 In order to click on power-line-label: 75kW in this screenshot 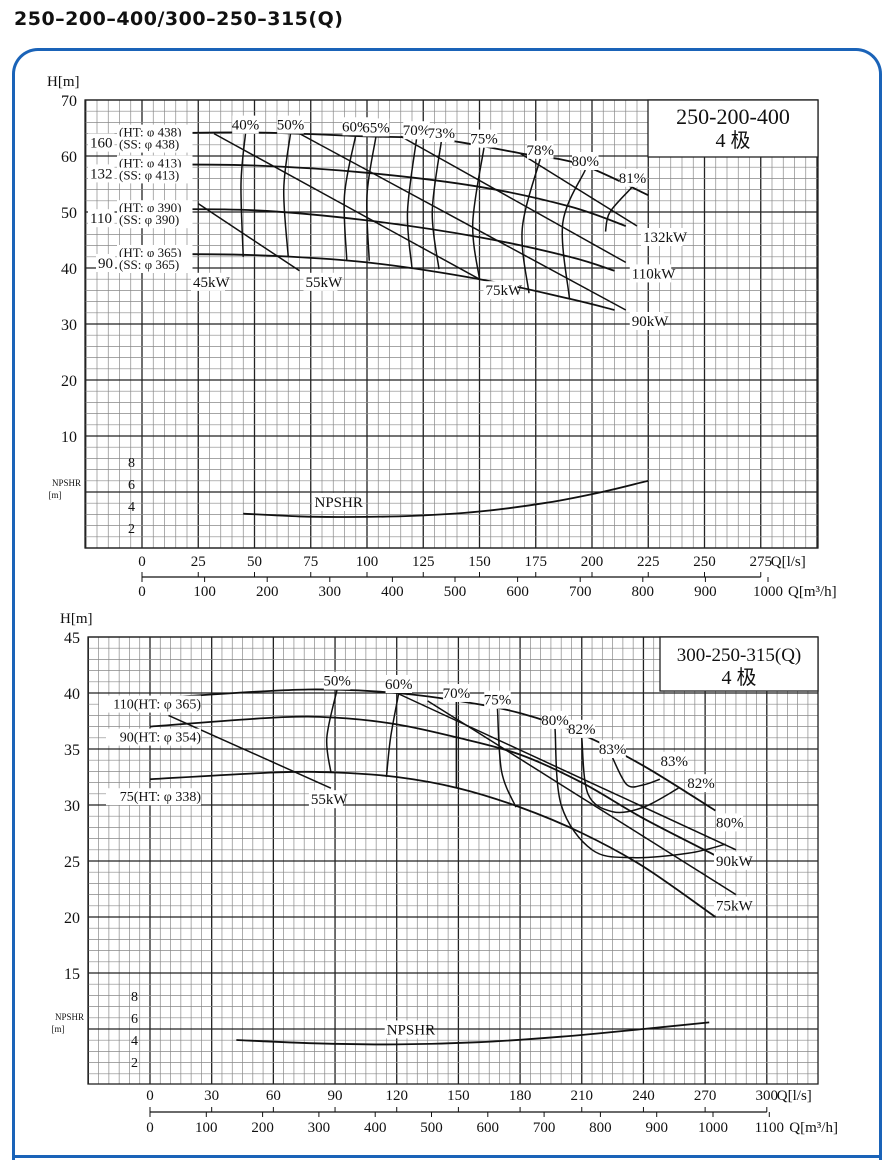, I will do `click(733, 905)`.